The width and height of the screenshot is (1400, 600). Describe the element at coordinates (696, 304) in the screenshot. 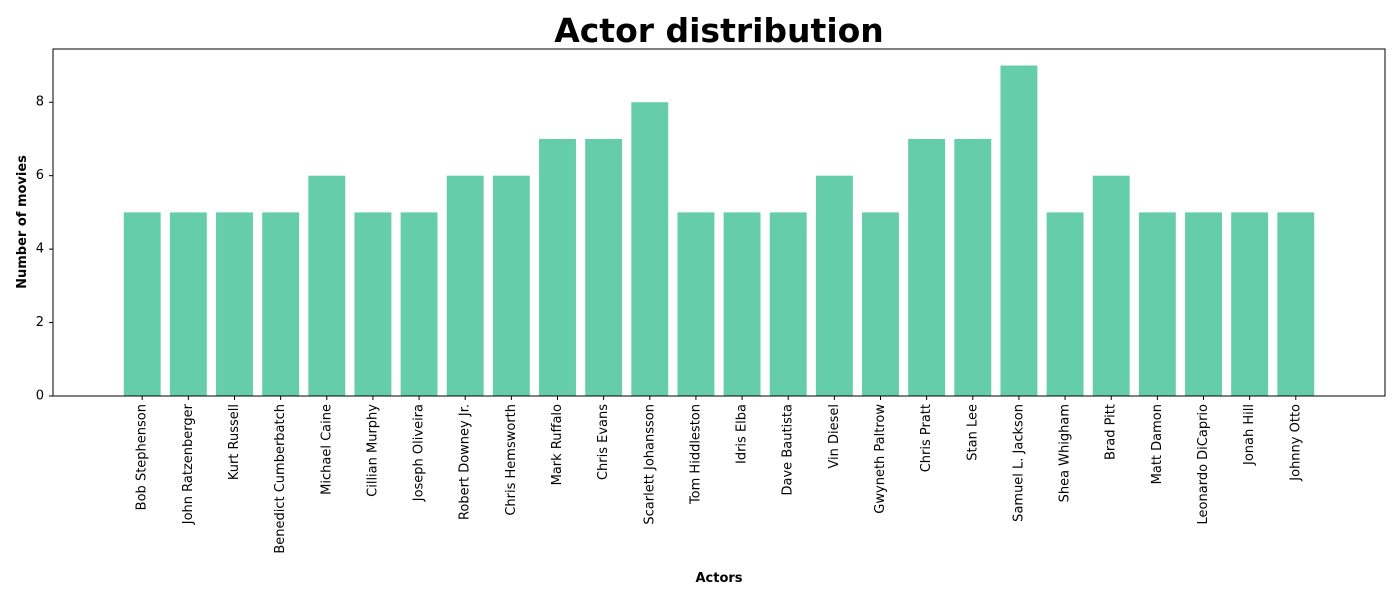

I see `bar-tom-hiddleston` at that location.